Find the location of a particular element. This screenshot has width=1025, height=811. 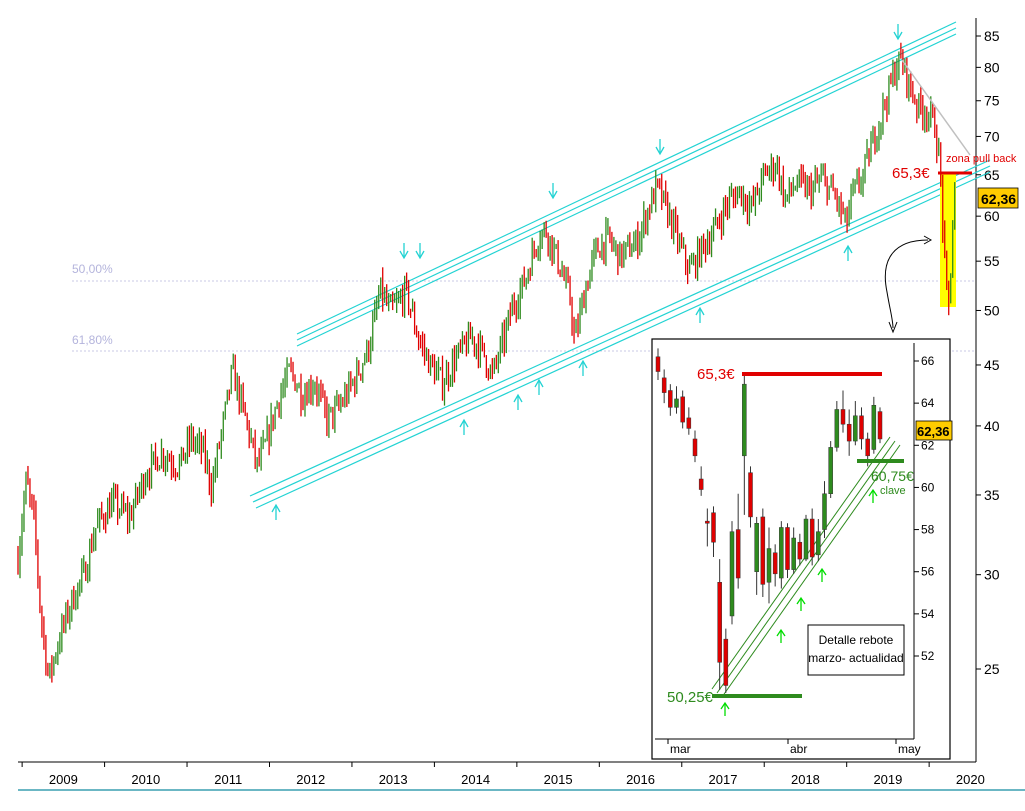

inset-candles is located at coordinates (769, 520).